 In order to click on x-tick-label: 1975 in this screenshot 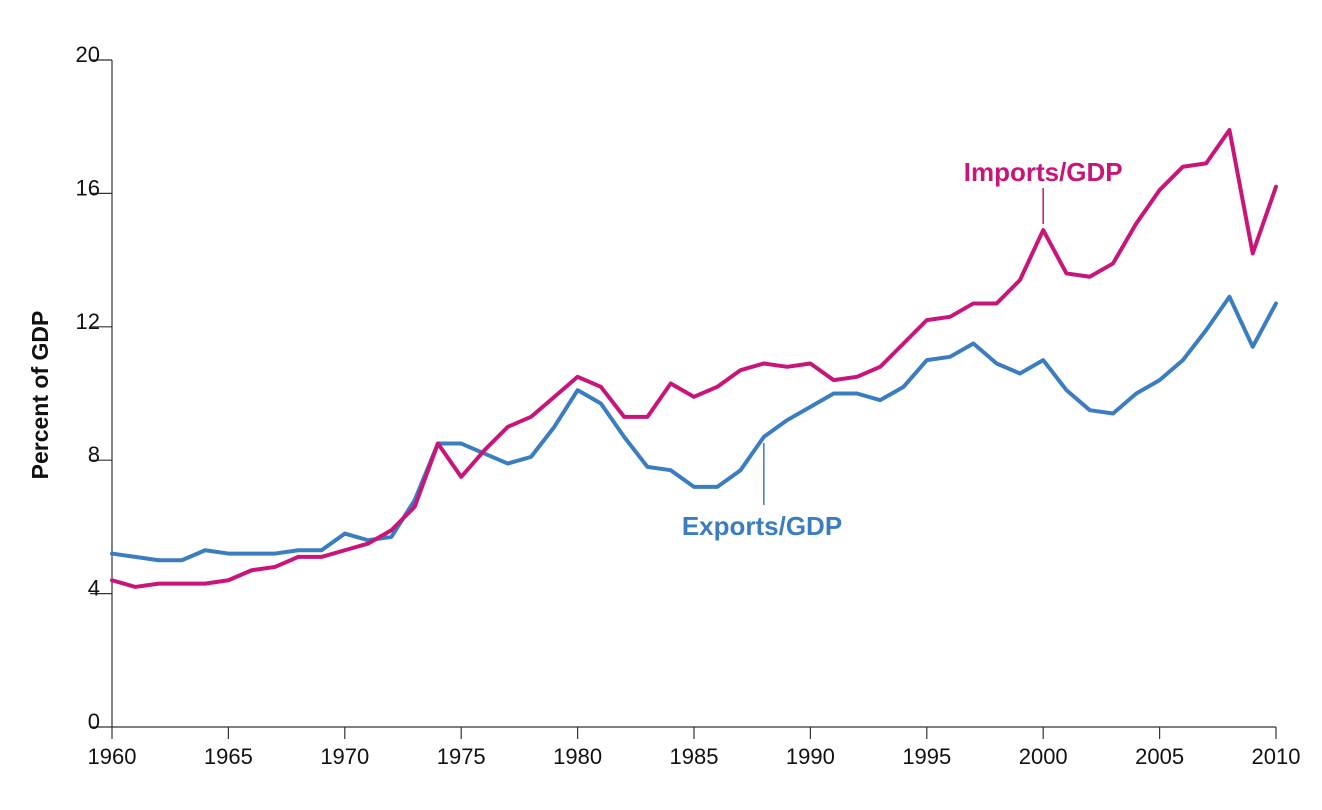, I will do `click(461, 756)`.